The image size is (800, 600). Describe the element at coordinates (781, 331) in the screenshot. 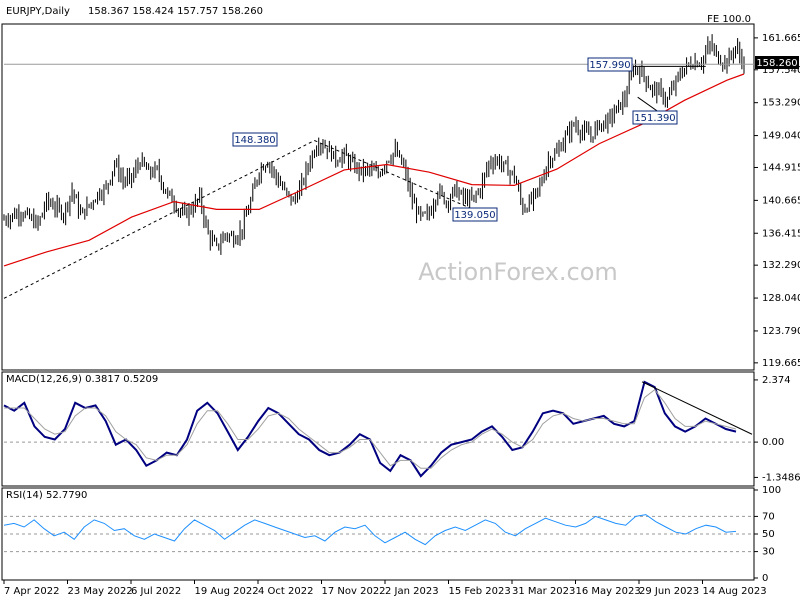

I see `price-ytick-label: 123.790` at that location.